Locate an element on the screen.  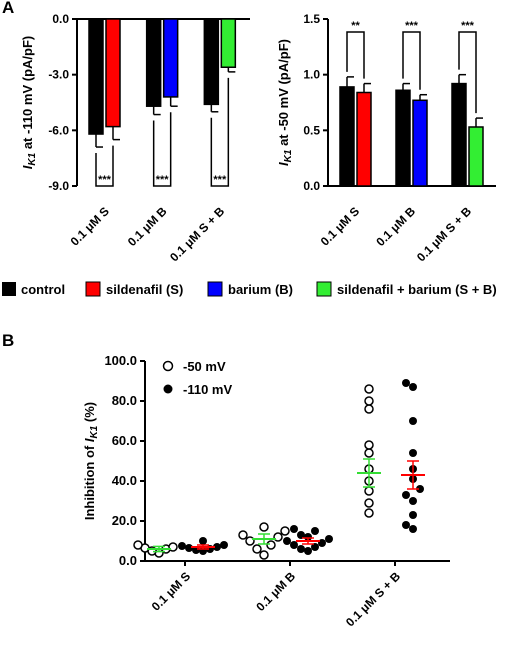
y-tick-label: 40.0 is located at coordinates (124, 480).